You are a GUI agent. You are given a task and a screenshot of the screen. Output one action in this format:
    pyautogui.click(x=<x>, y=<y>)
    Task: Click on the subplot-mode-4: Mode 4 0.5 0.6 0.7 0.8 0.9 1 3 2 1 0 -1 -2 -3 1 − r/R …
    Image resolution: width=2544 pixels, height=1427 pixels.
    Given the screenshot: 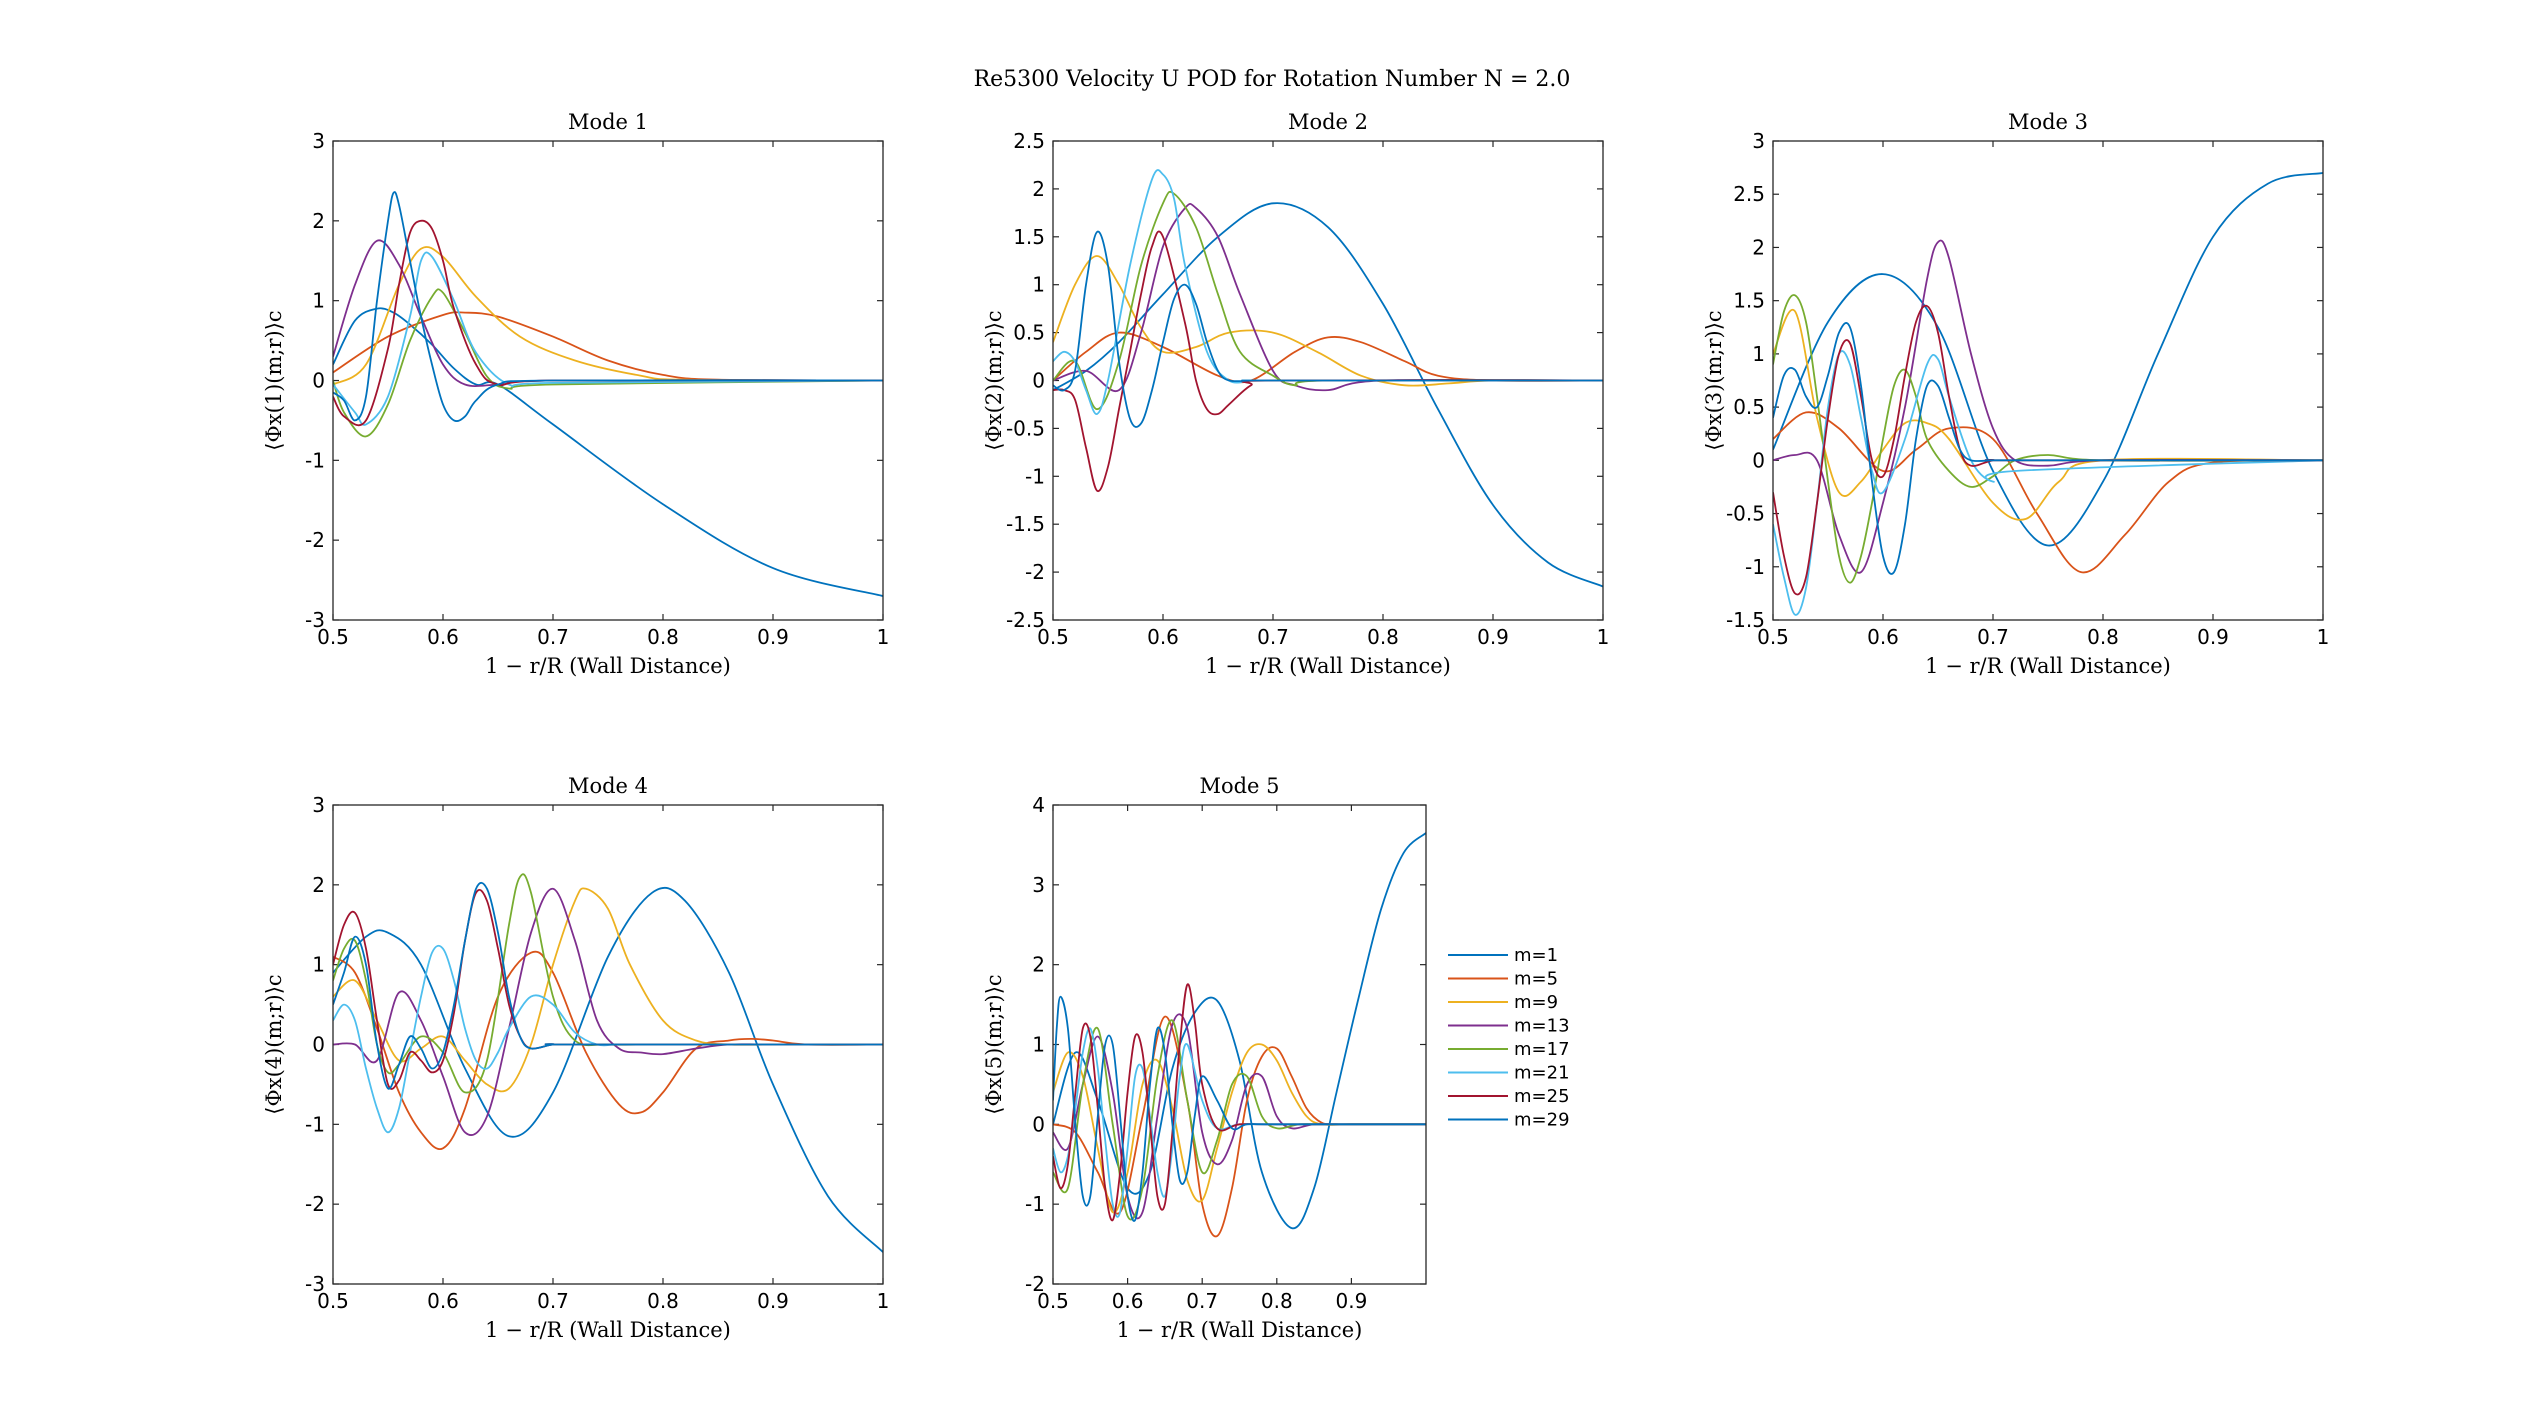 What is the action you would take?
    pyautogui.click(x=575, y=1058)
    